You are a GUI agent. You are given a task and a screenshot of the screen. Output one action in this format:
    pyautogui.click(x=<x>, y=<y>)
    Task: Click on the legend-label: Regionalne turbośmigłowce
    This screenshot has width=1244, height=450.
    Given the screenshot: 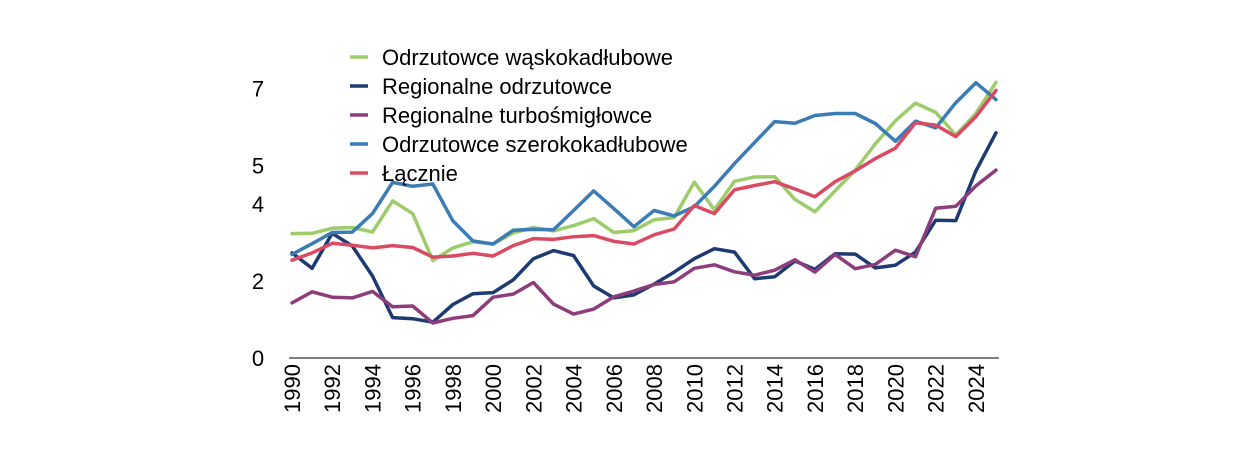 What is the action you would take?
    pyautogui.click(x=517, y=115)
    